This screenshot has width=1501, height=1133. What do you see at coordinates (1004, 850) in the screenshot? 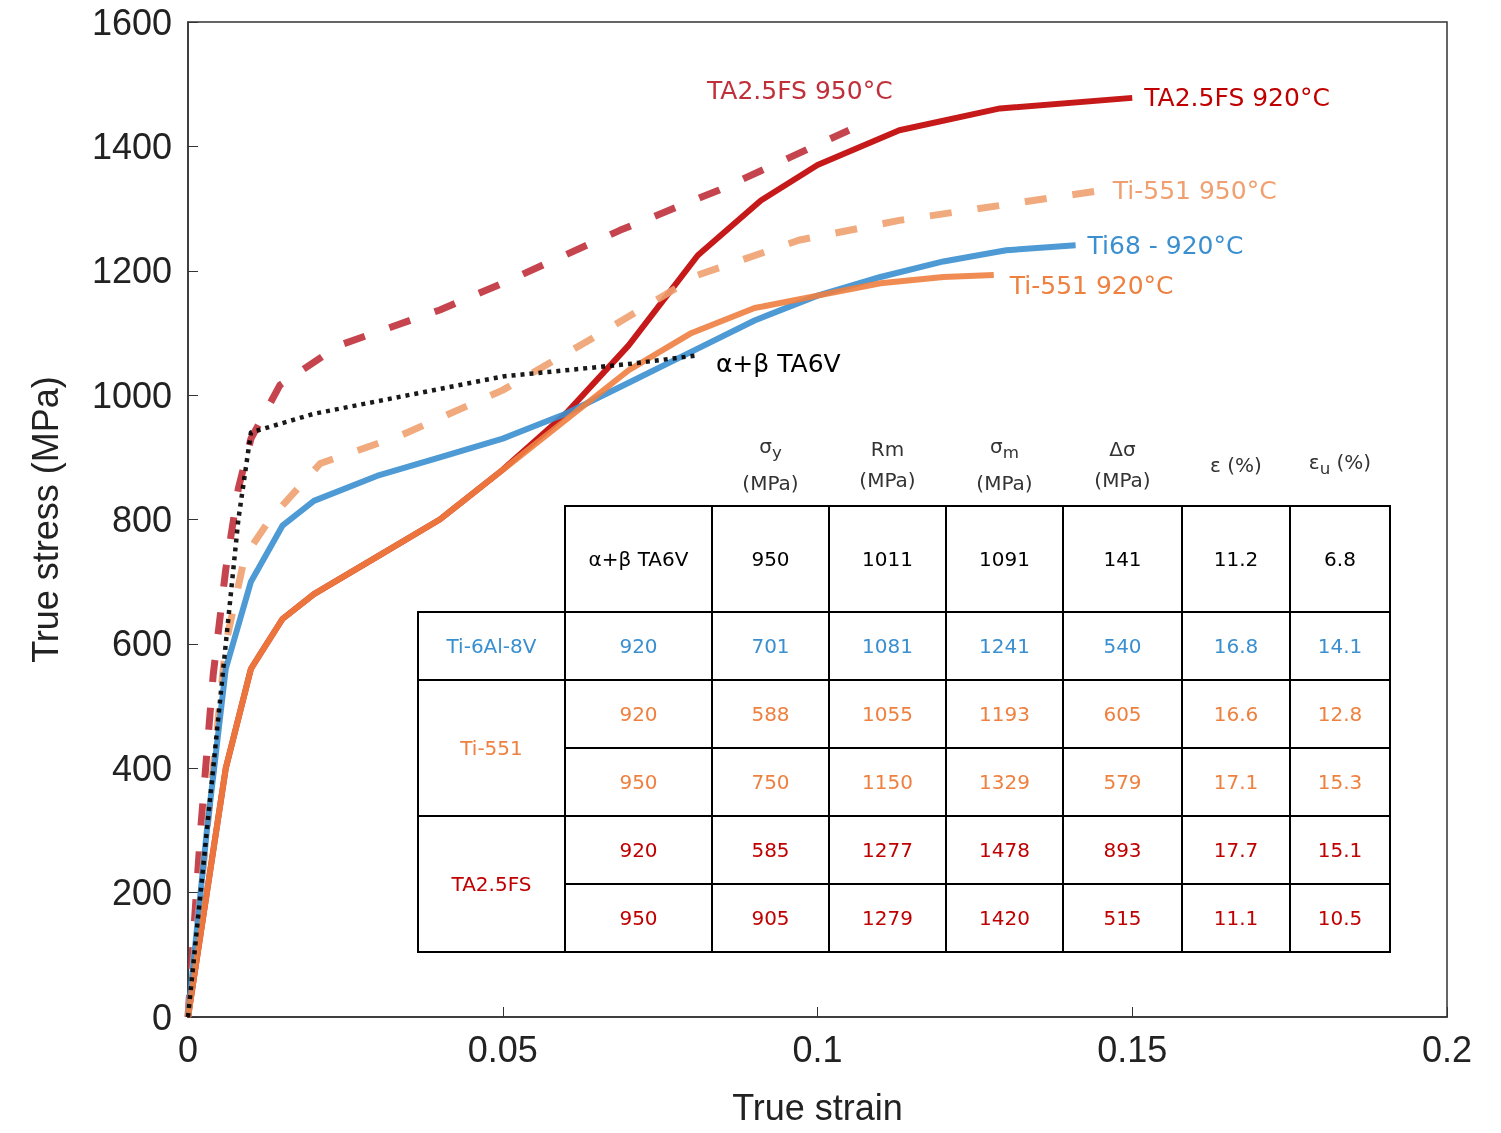
I see `annotation: 1478` at bounding box center [1004, 850].